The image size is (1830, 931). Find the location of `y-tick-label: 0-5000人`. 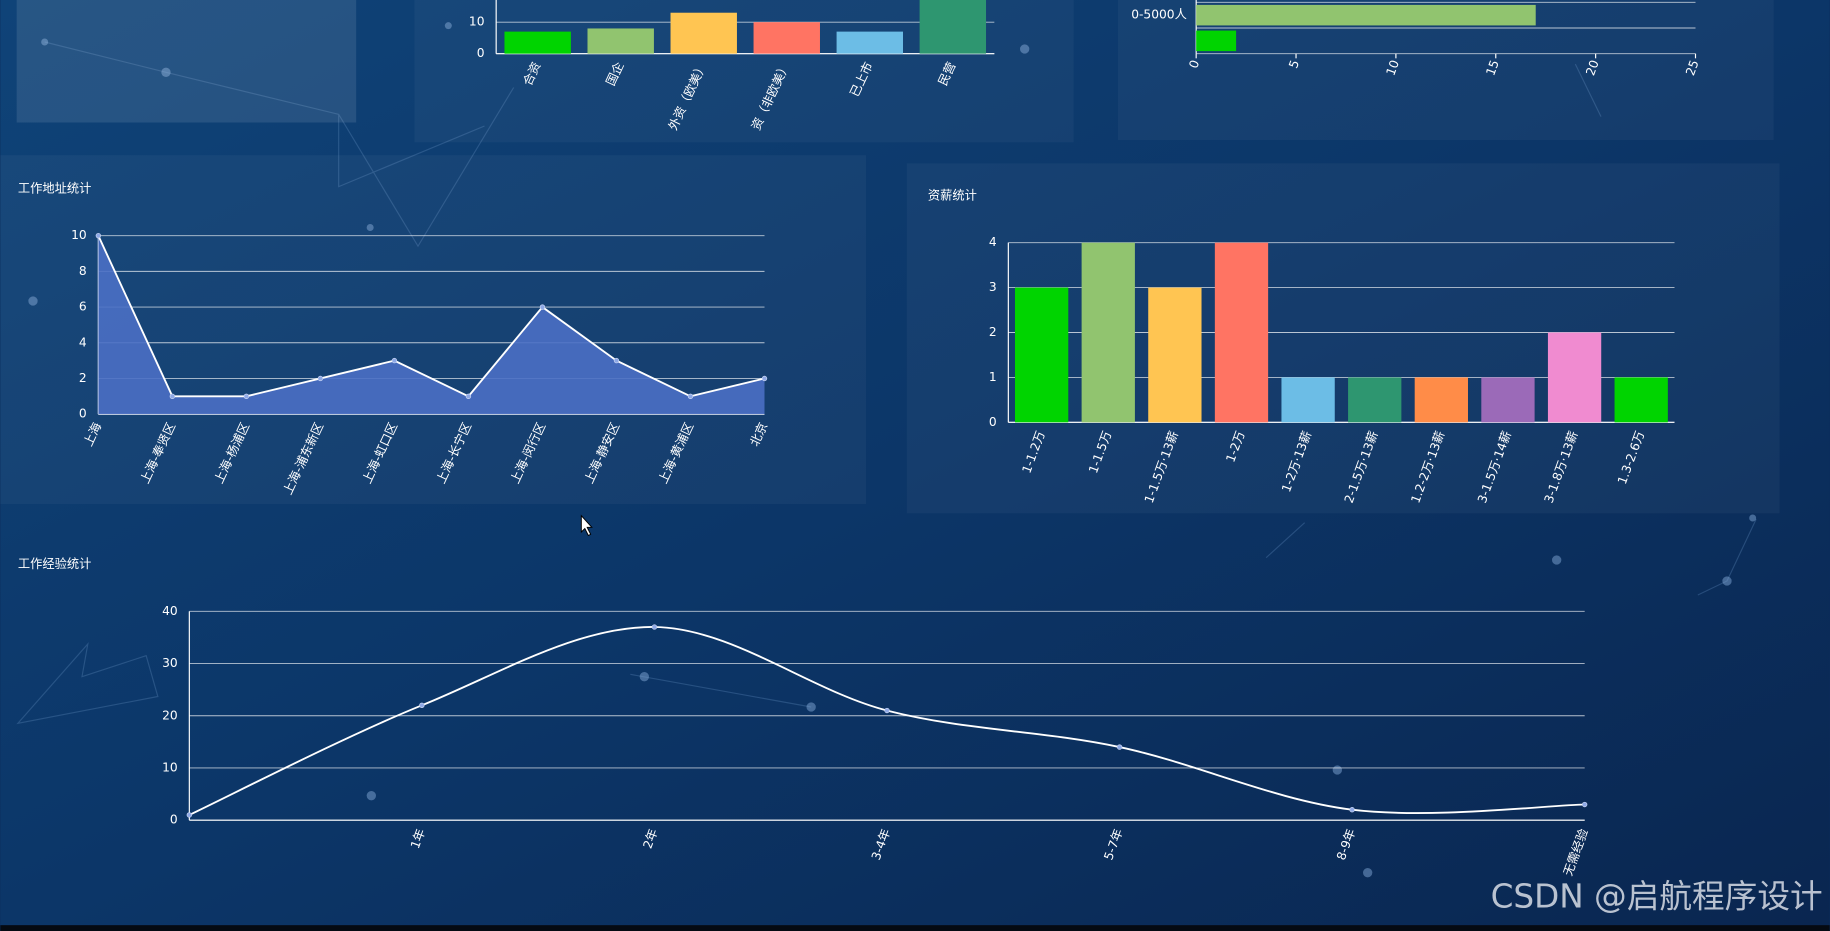

y-tick-label: 0-5000人 is located at coordinates (1159, 15).